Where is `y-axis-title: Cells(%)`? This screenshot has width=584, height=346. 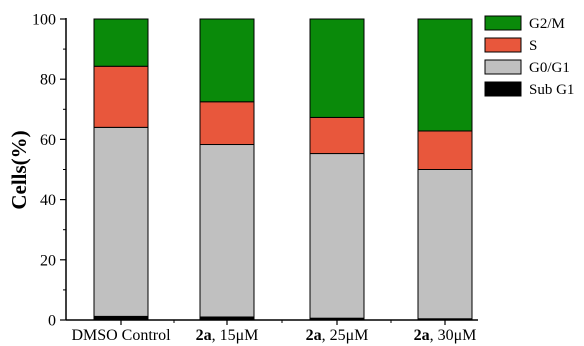 y-axis-title: Cells(%) is located at coordinates (19, 169).